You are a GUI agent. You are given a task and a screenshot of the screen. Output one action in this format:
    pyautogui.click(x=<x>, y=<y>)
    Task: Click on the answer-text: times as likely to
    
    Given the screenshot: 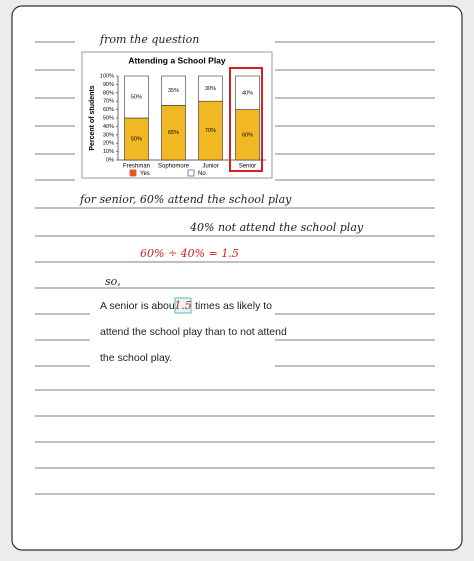 What is the action you would take?
    pyautogui.click(x=233, y=306)
    